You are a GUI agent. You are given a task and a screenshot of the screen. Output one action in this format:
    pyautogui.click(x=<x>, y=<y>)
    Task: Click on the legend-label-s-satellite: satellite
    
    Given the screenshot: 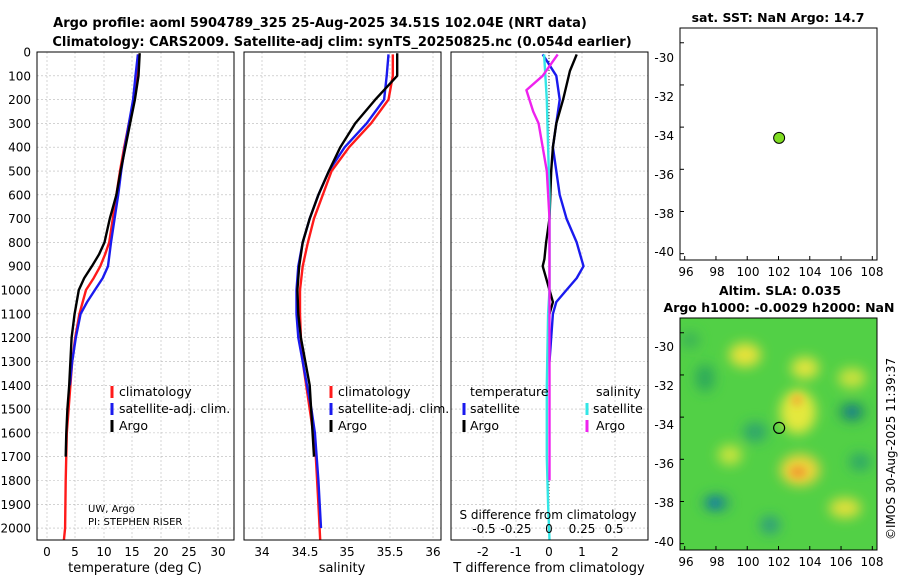 What is the action you would take?
    pyautogui.click(x=618, y=408)
    